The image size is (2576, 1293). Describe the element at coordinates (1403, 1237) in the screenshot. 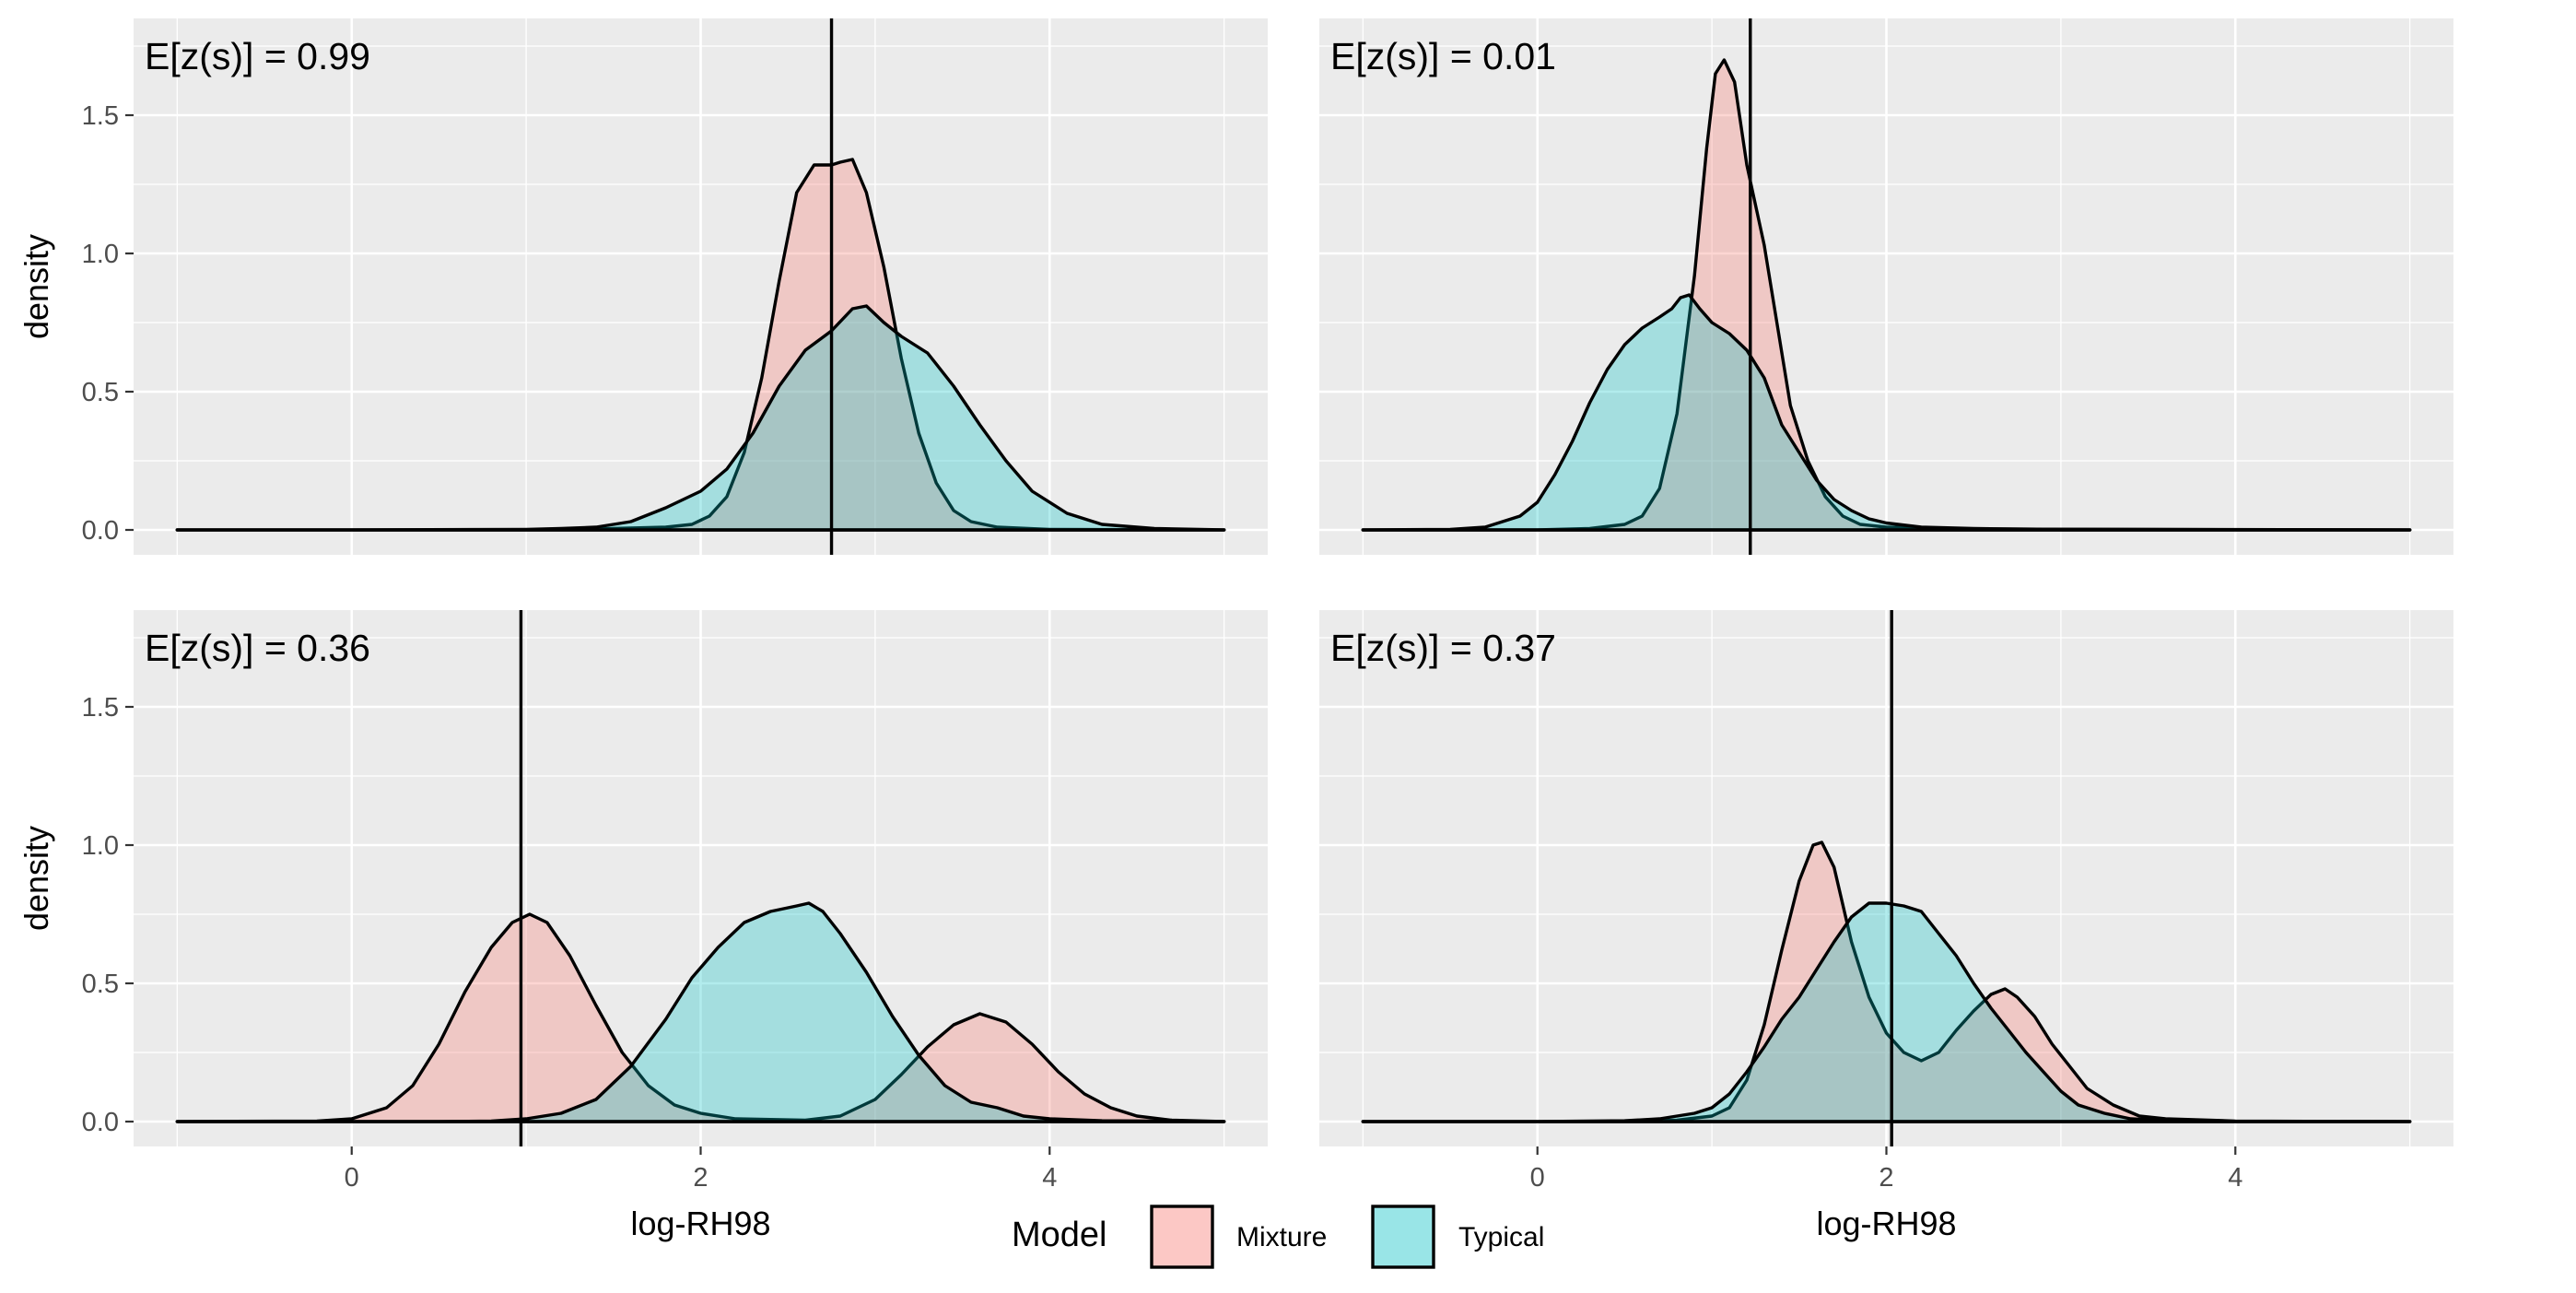

I see `legend-key-typical` at that location.